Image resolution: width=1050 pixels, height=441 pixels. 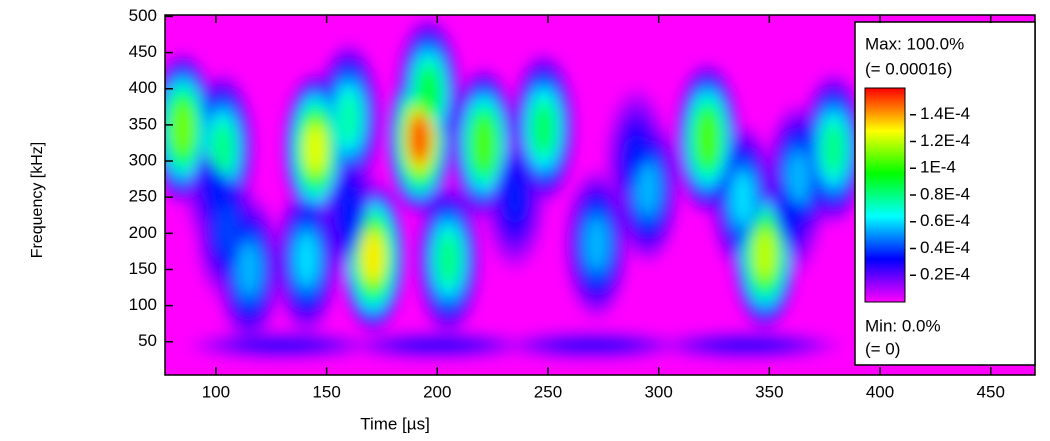 What do you see at coordinates (437, 391) in the screenshot?
I see `x-tick-label: 200` at bounding box center [437, 391].